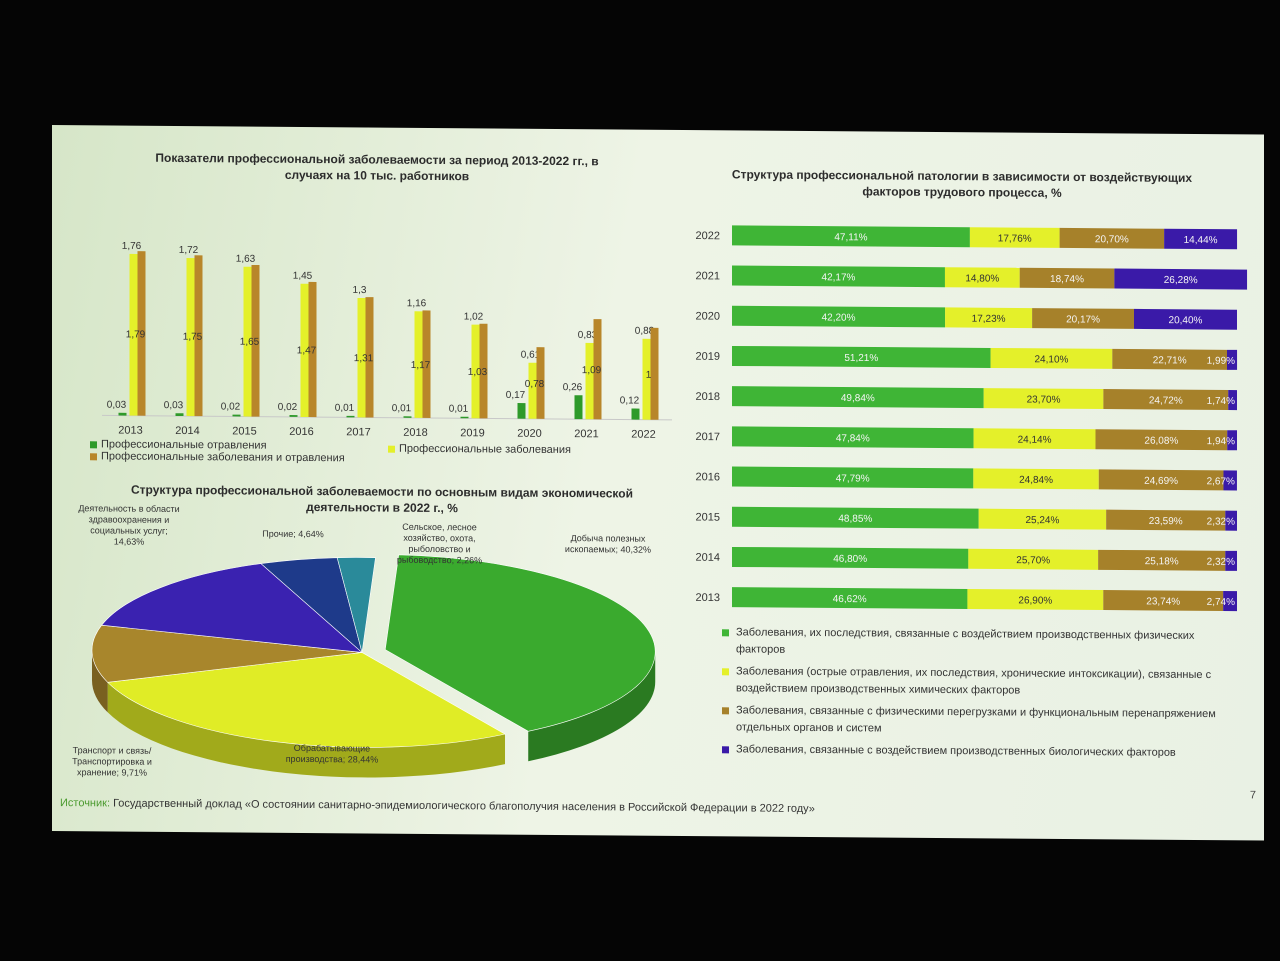 Image resolution: width=1280 pixels, height=961 pixels. I want to click on hbar-label-2022-series-0: 47,11%, so click(850, 237).